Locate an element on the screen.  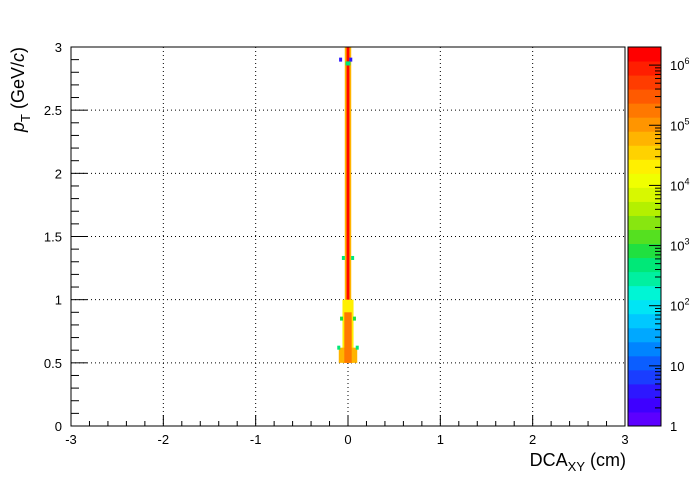
y-tick-label: 0.5 is located at coordinates (53, 363).